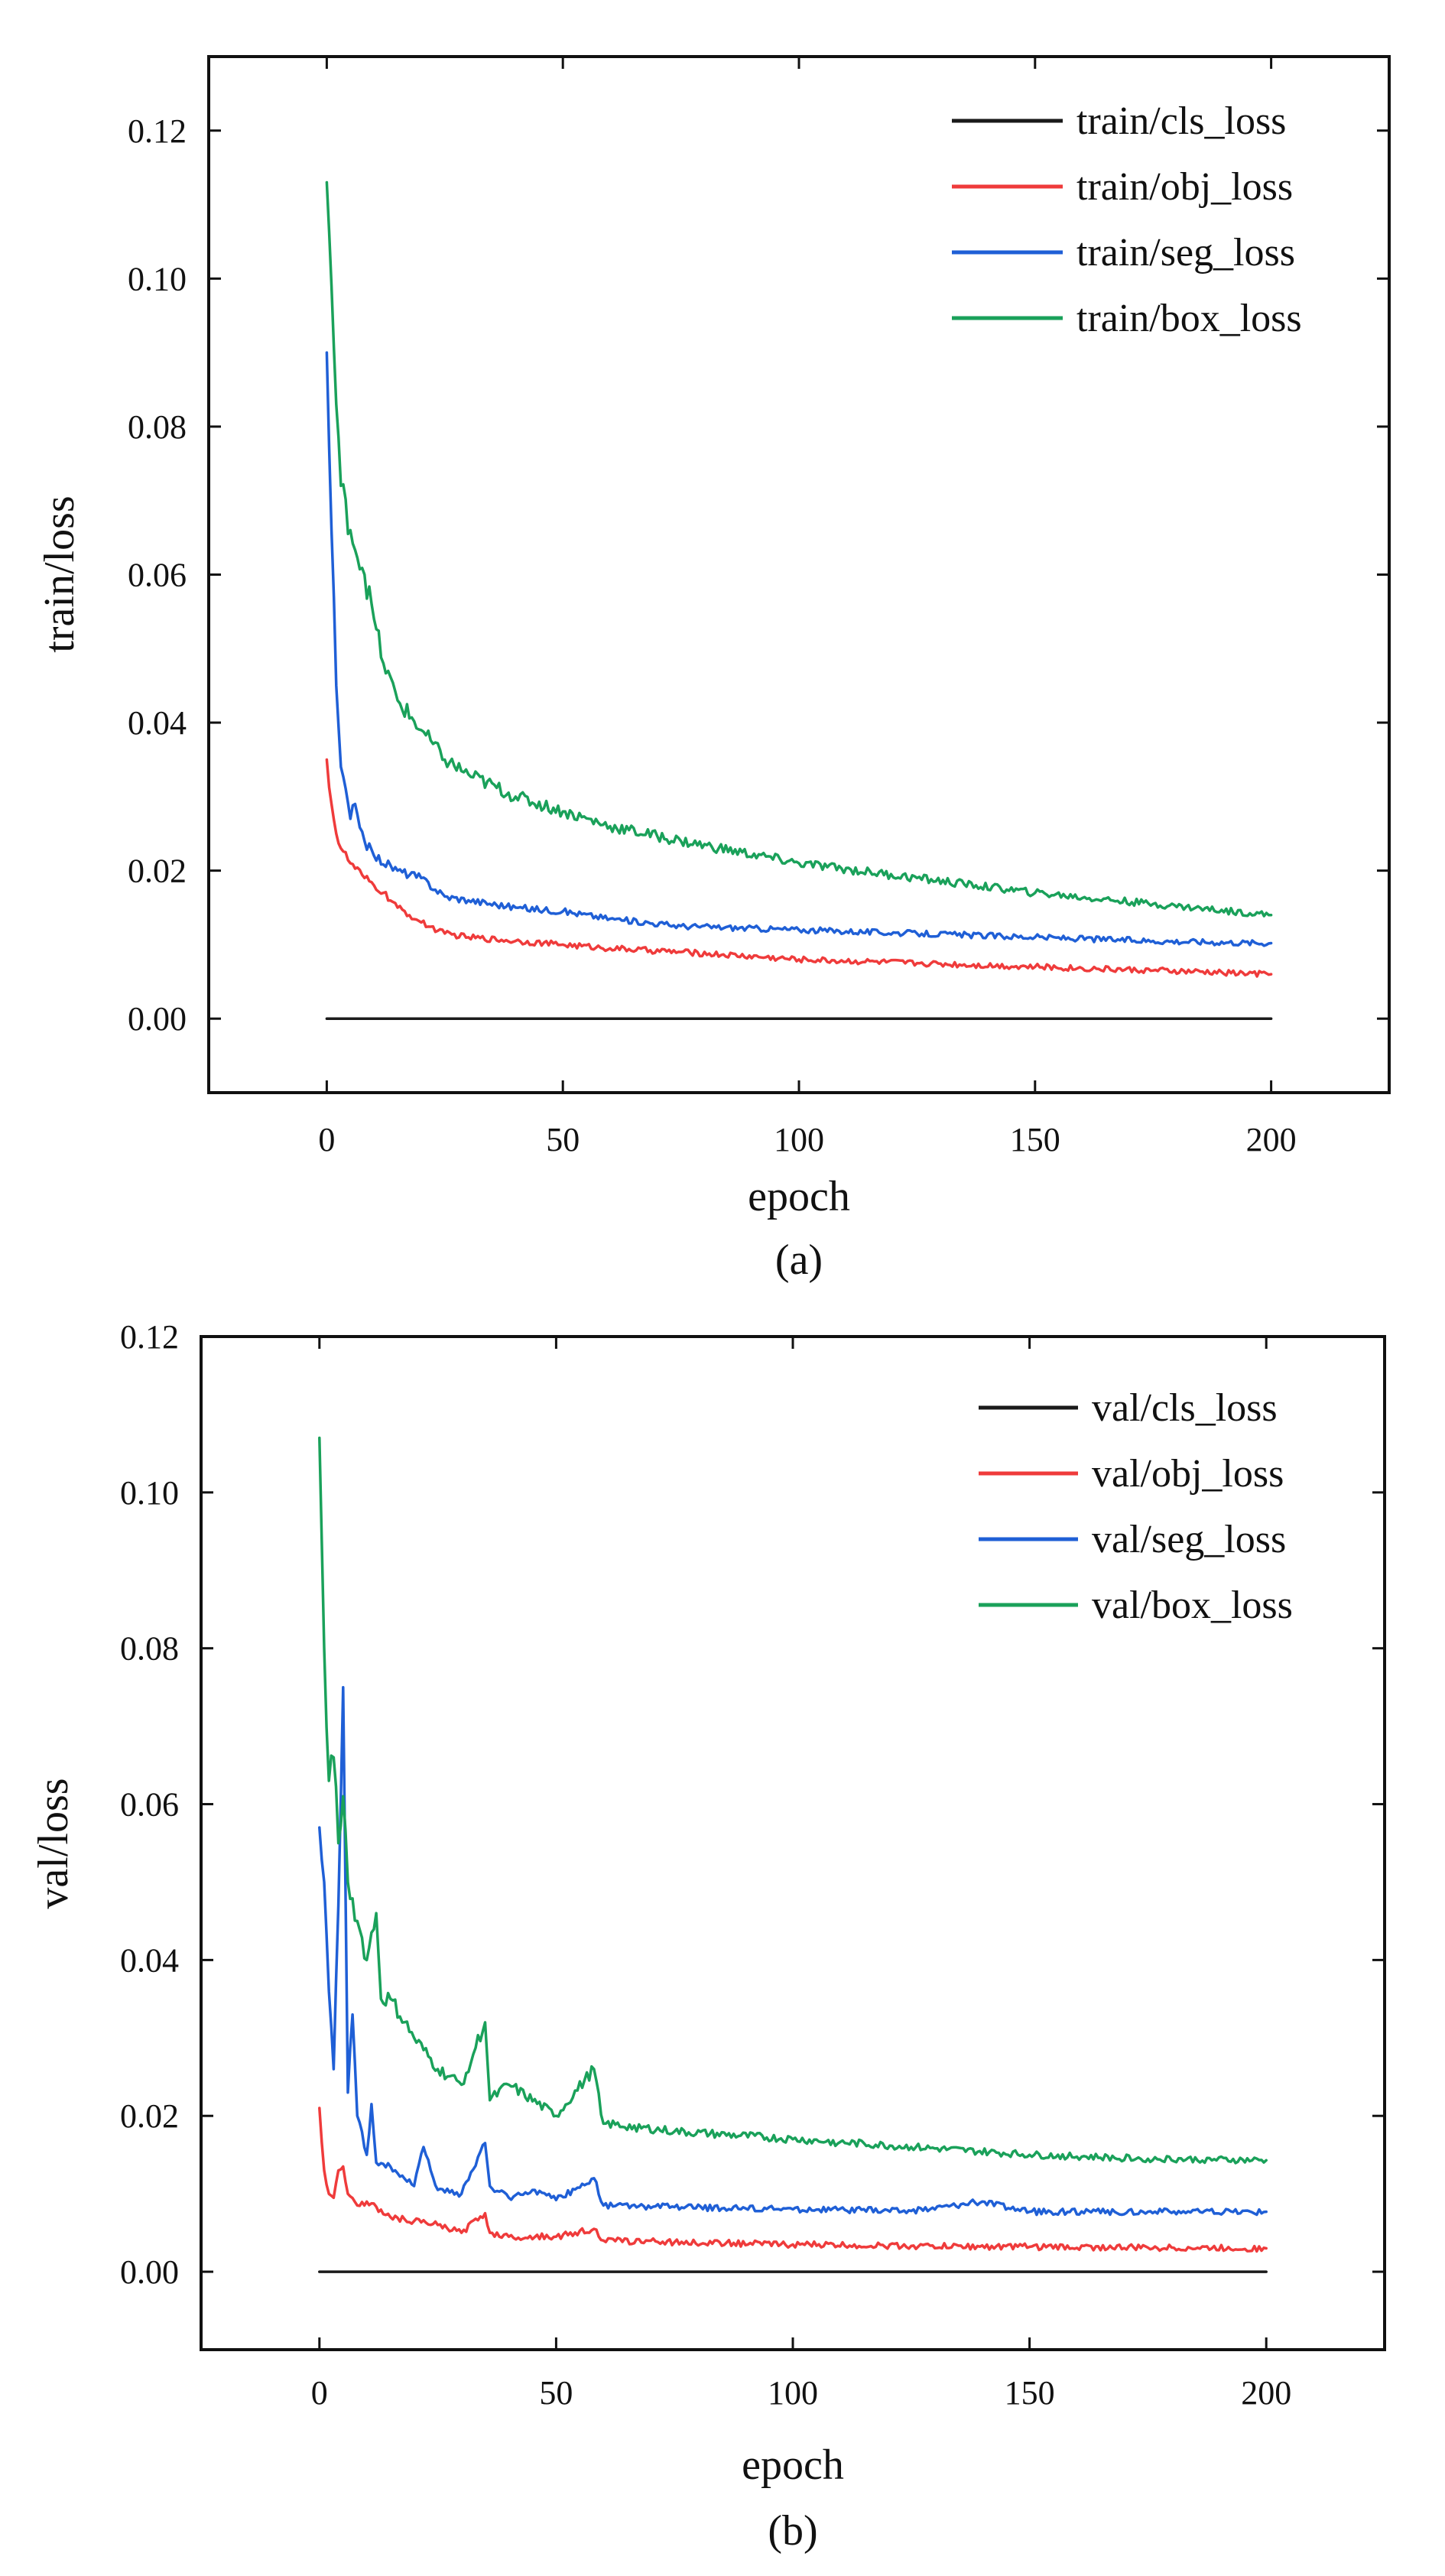 The width and height of the screenshot is (1445, 2576). I want to click on panel-a-x-tick-label: 0, so click(326, 1140).